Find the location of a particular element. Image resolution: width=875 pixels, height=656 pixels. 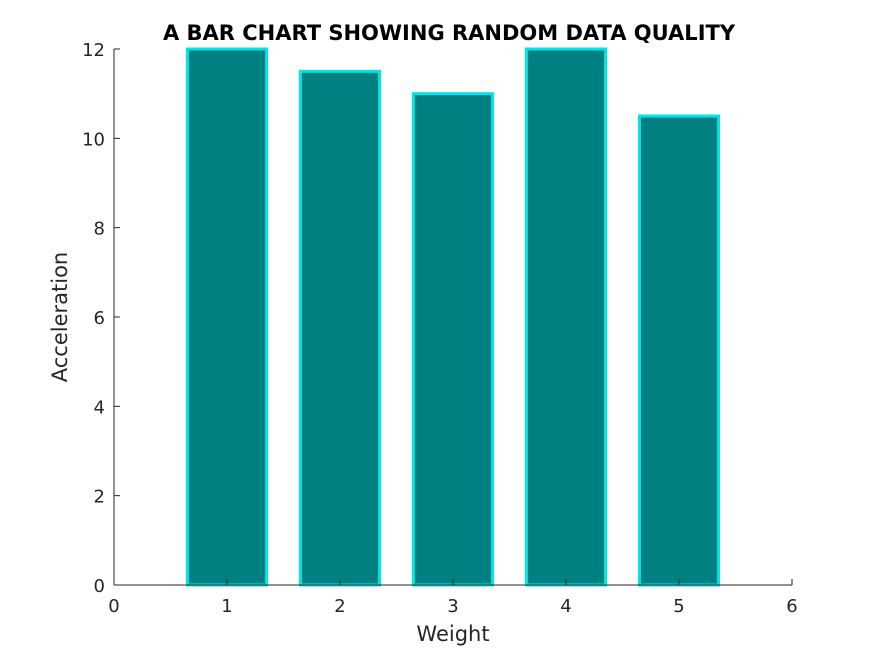

x-axis-ticks: 0 1 2 3 4 5 6 is located at coordinates (453, 598).